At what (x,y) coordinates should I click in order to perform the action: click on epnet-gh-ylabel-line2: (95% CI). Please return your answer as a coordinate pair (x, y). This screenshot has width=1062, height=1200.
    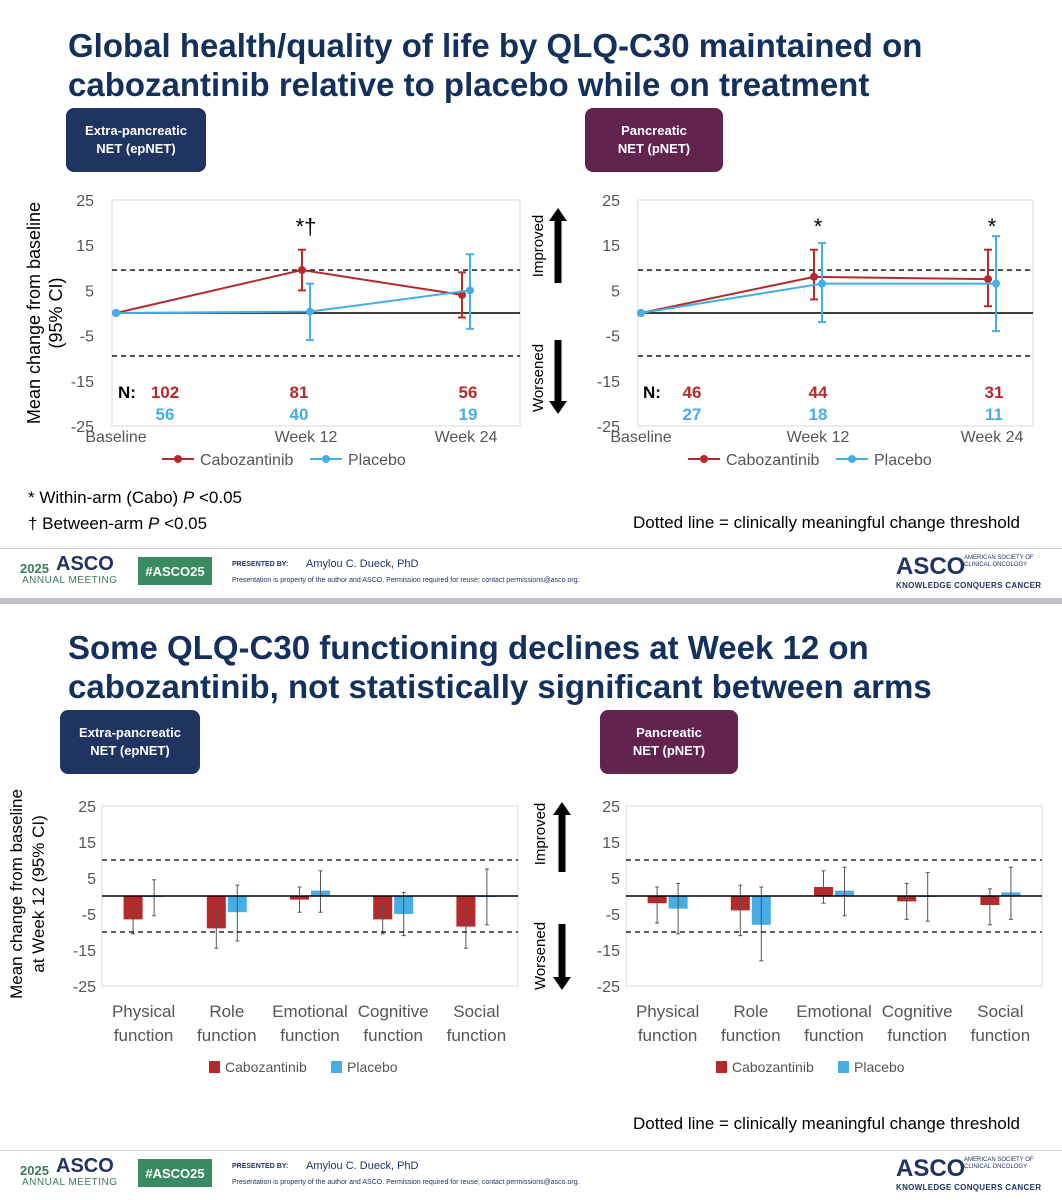
    Looking at the image, I should click on (56, 312).